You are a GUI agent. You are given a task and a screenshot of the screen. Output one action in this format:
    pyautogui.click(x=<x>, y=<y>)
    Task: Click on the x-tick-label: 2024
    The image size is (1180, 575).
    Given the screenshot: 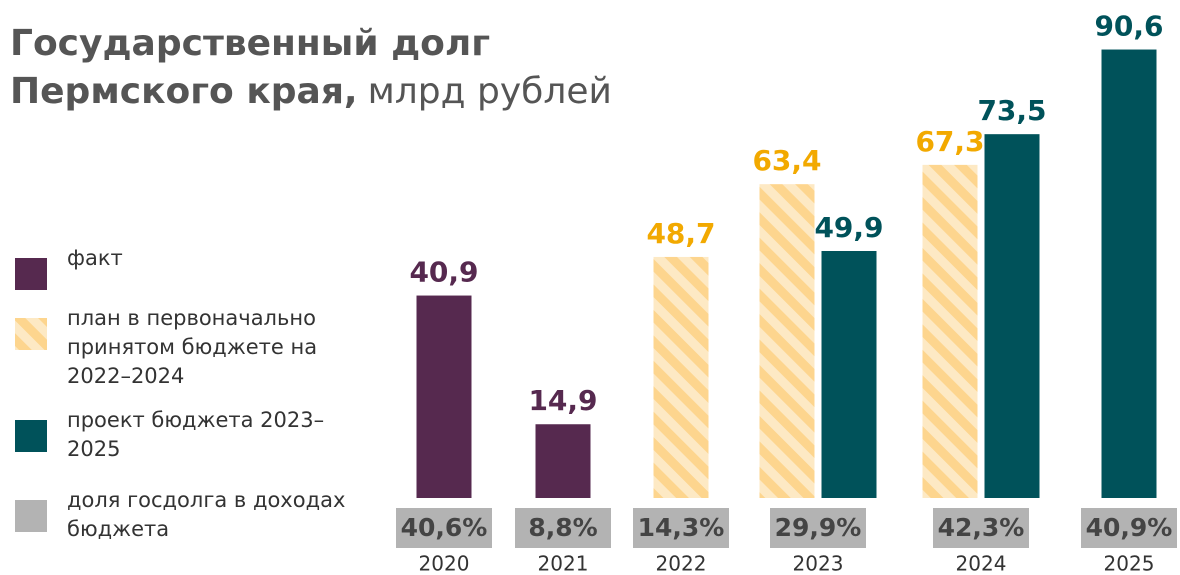 What is the action you would take?
    pyautogui.click(x=981, y=563)
    